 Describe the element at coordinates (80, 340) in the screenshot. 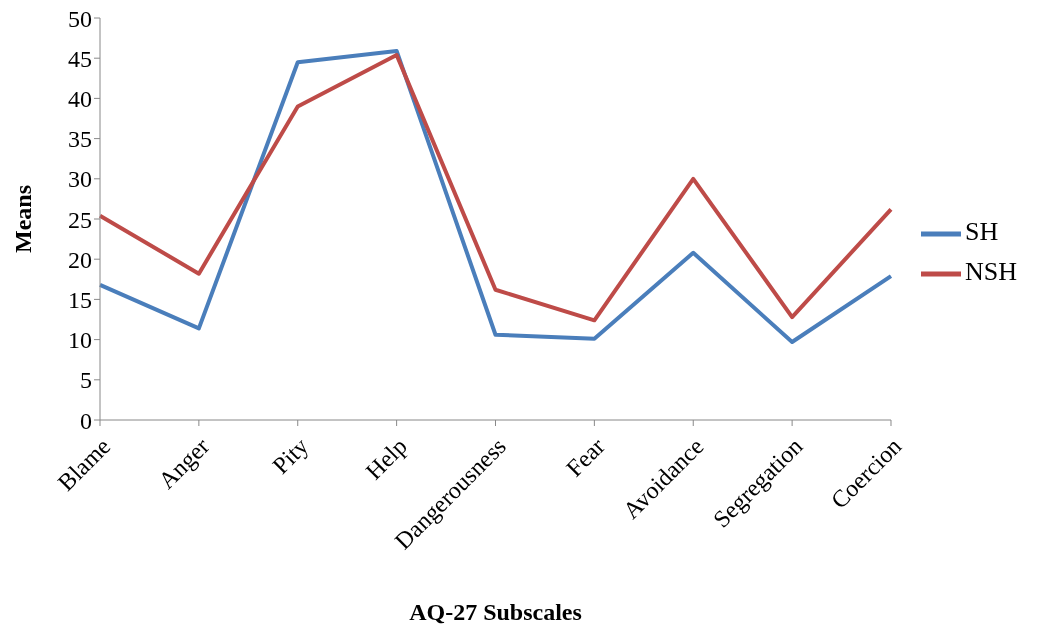

I see `y-tick-label: 10` at that location.